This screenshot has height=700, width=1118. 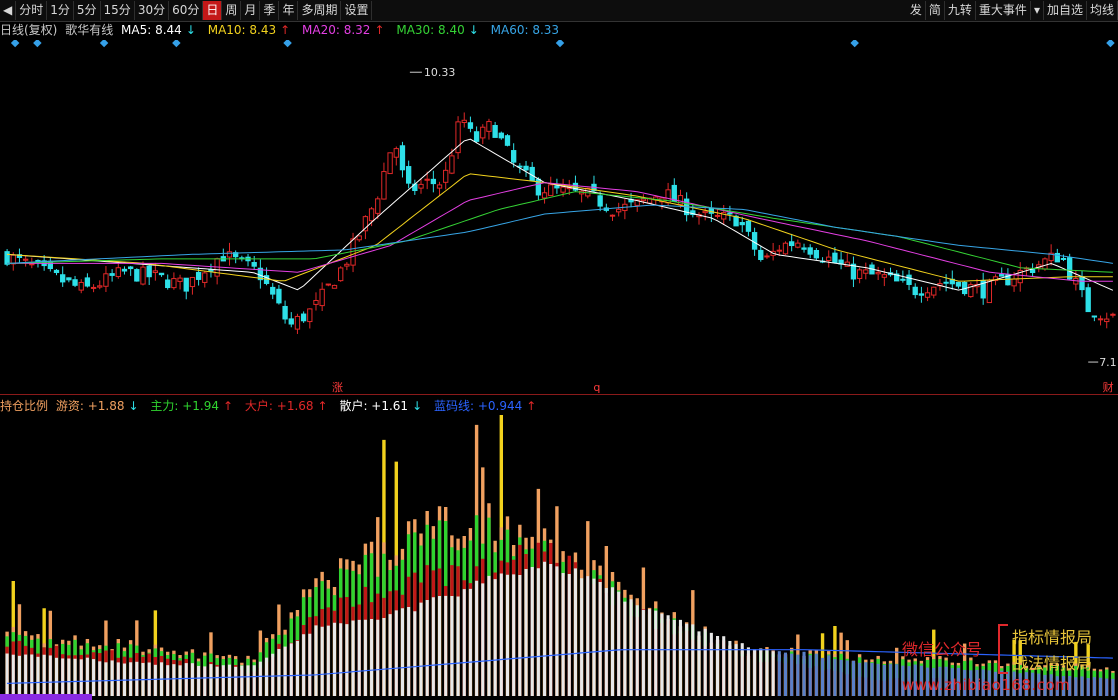 What do you see at coordinates (89, 30) in the screenshot?
I see `stock-name: 歌华有线` at bounding box center [89, 30].